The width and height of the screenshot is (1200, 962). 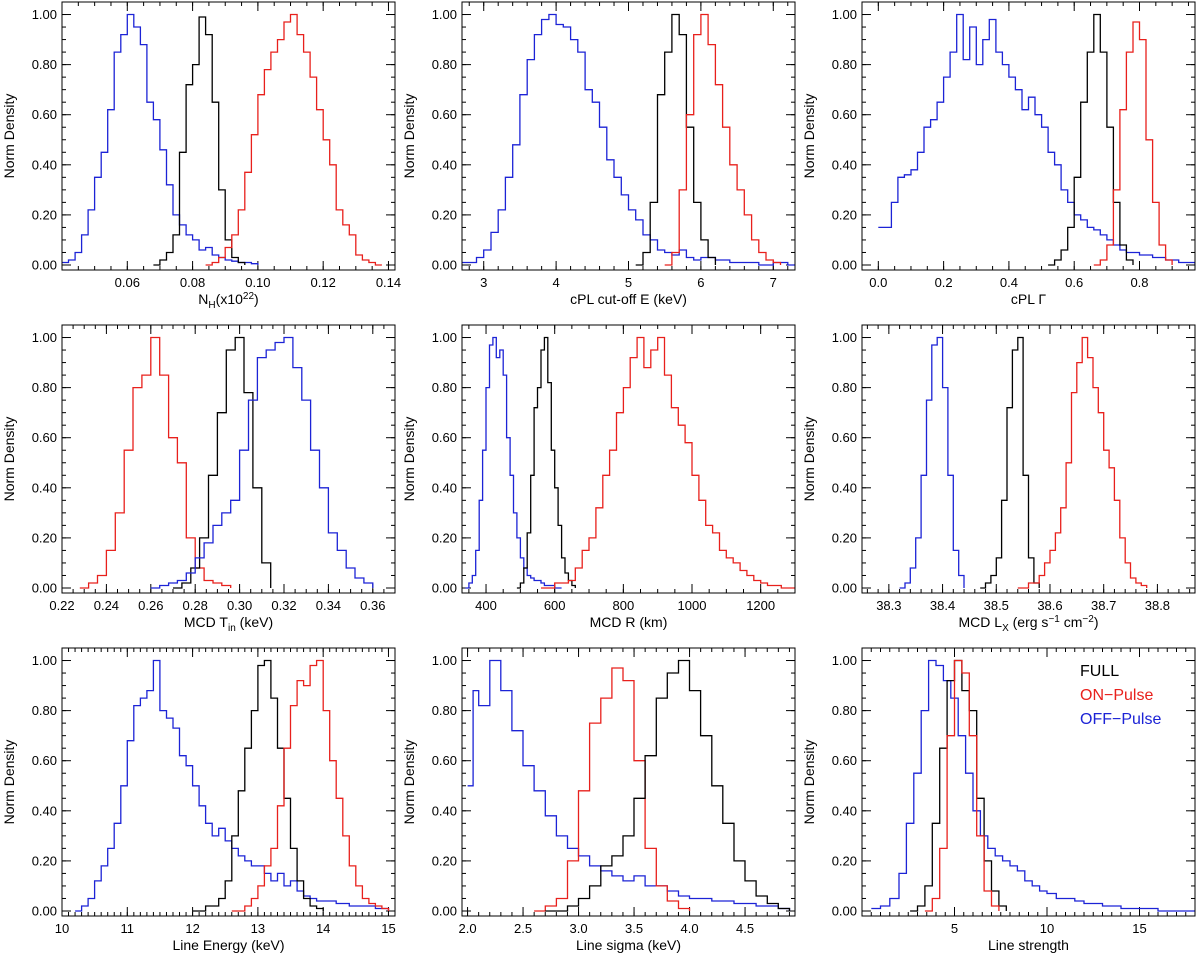 What do you see at coordinates (127, 282) in the screenshot?
I see `x-tick-label: 0.06` at bounding box center [127, 282].